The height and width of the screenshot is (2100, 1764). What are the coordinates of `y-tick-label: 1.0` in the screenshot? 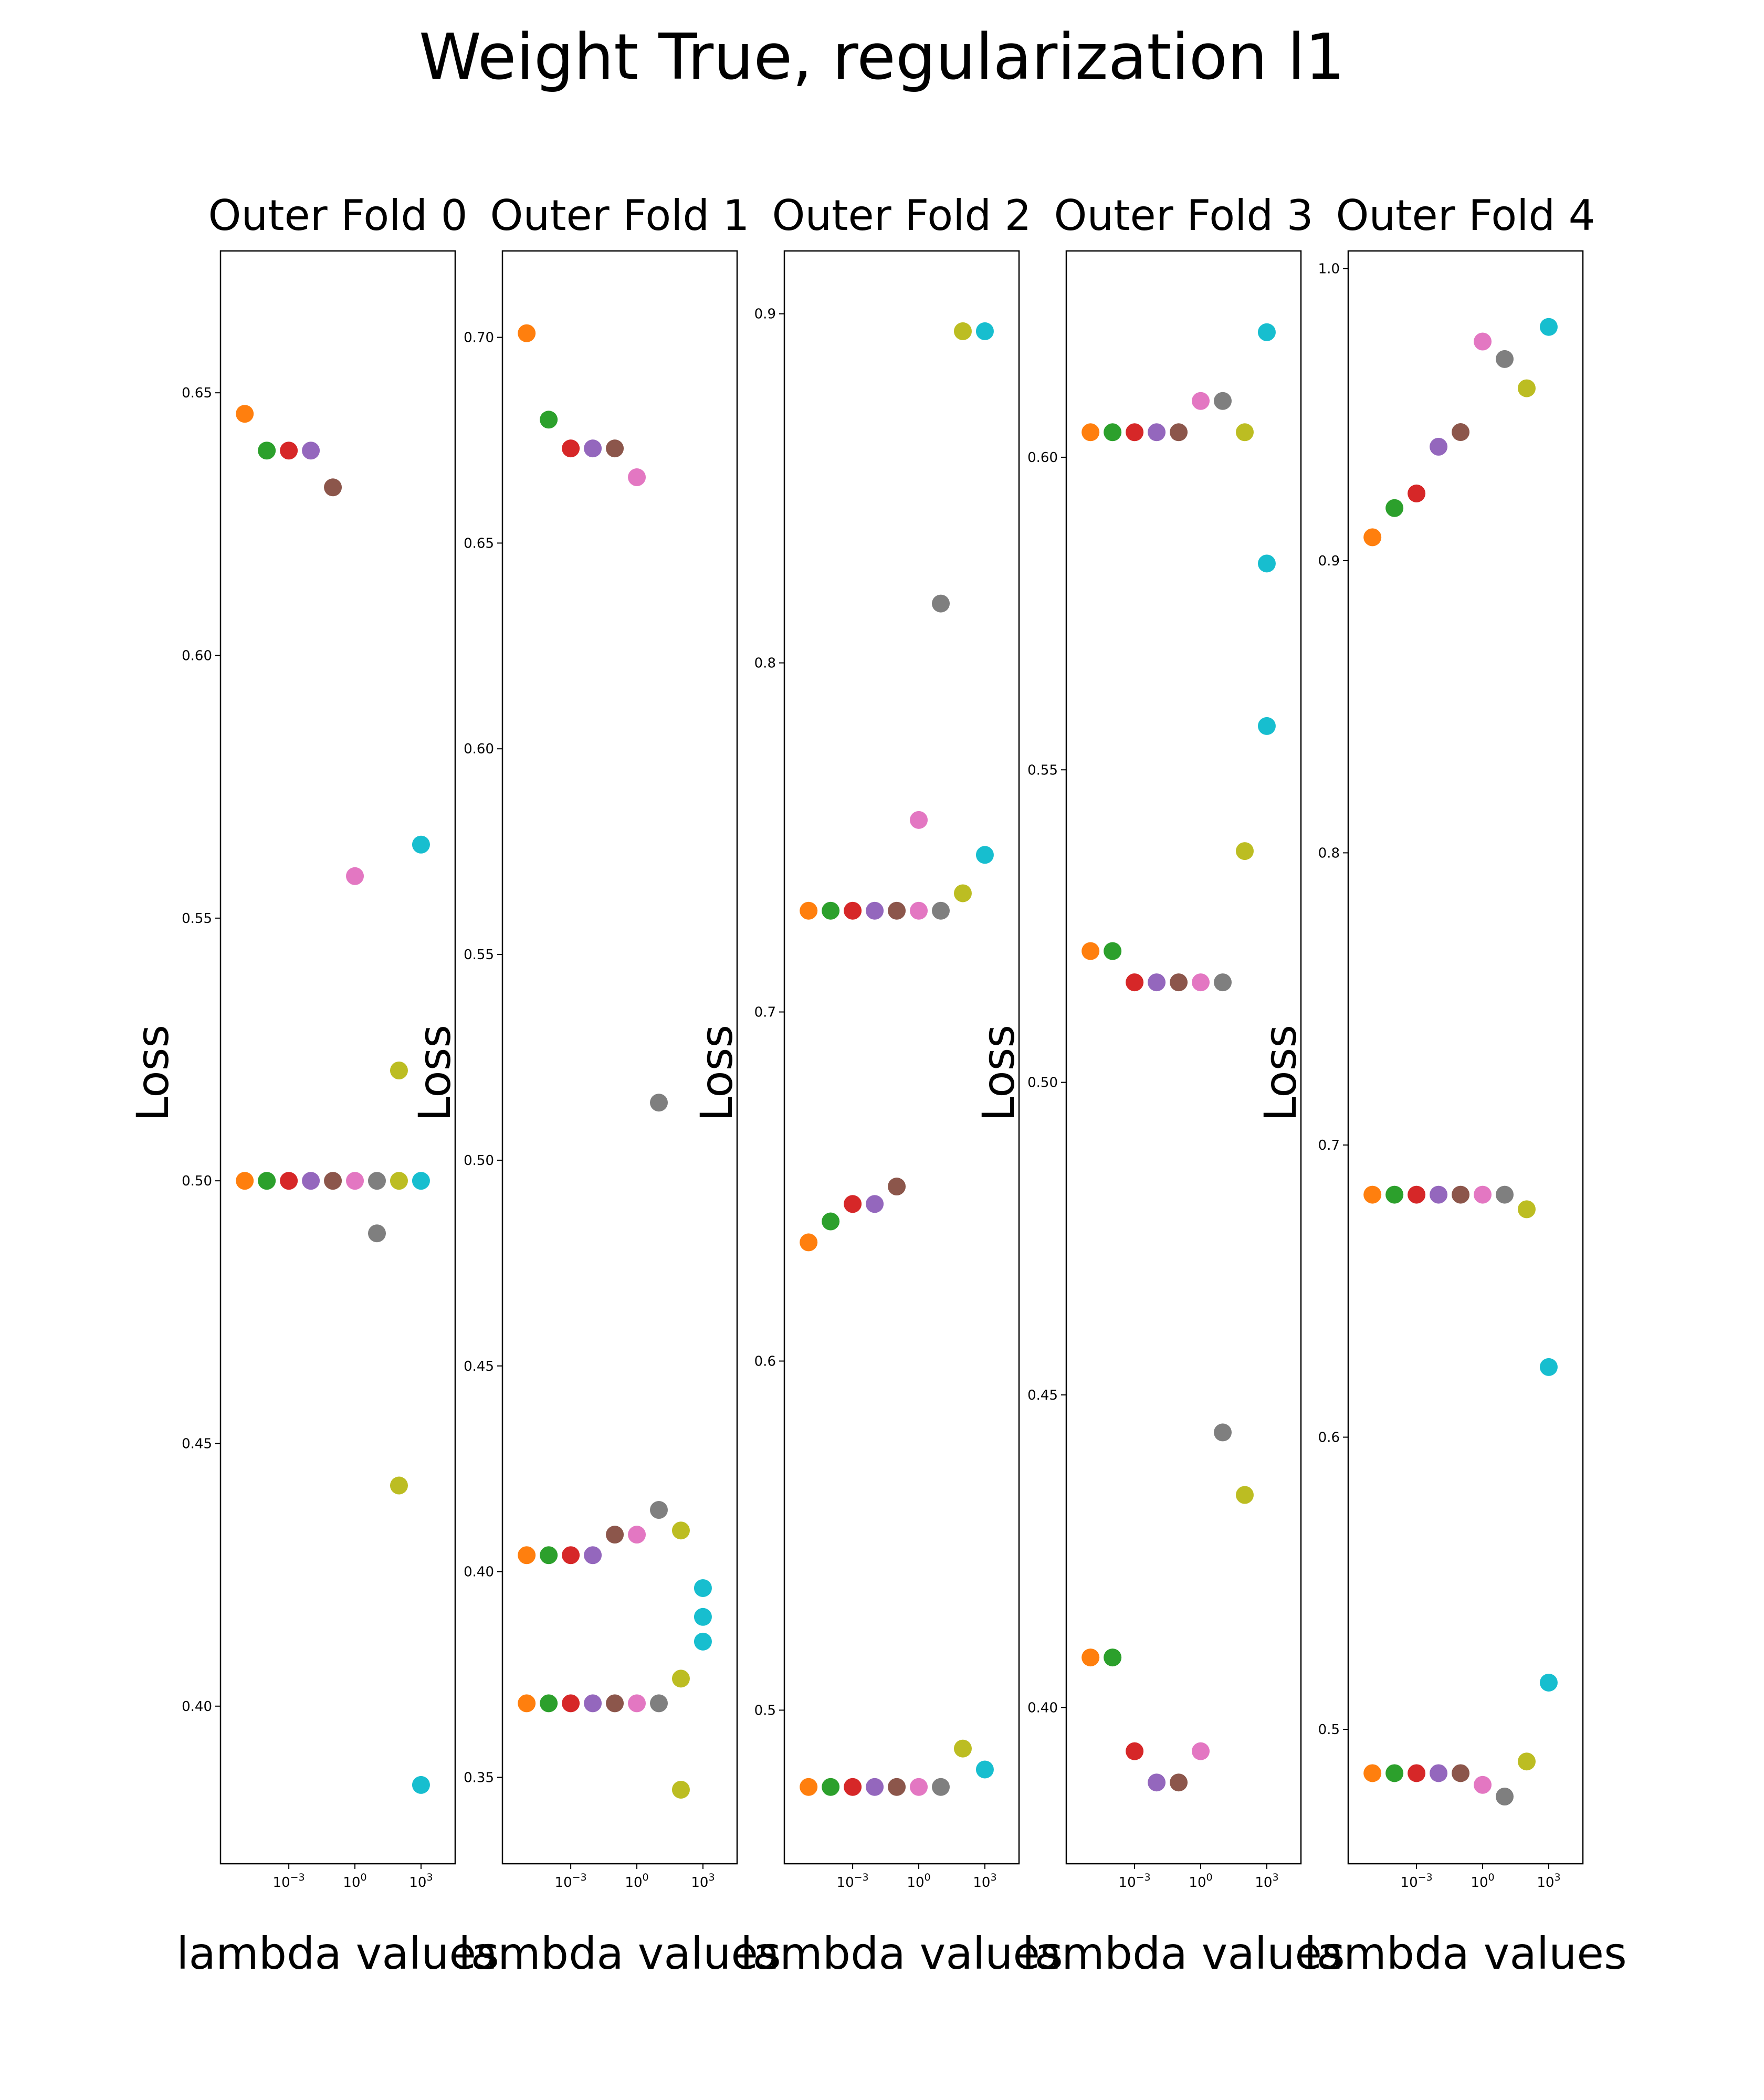 It's located at (1329, 269).